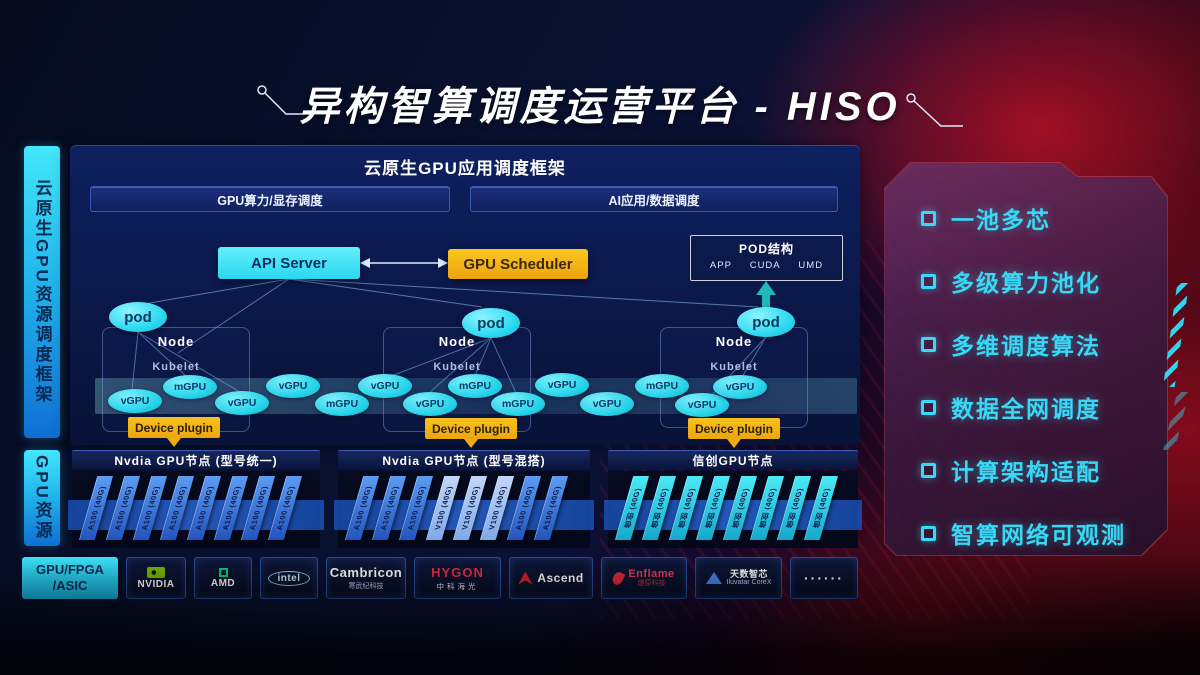 This screenshot has width=1200, height=675. Describe the element at coordinates (283, 100) in the screenshot. I see `title-circuit-decoration-left` at that location.